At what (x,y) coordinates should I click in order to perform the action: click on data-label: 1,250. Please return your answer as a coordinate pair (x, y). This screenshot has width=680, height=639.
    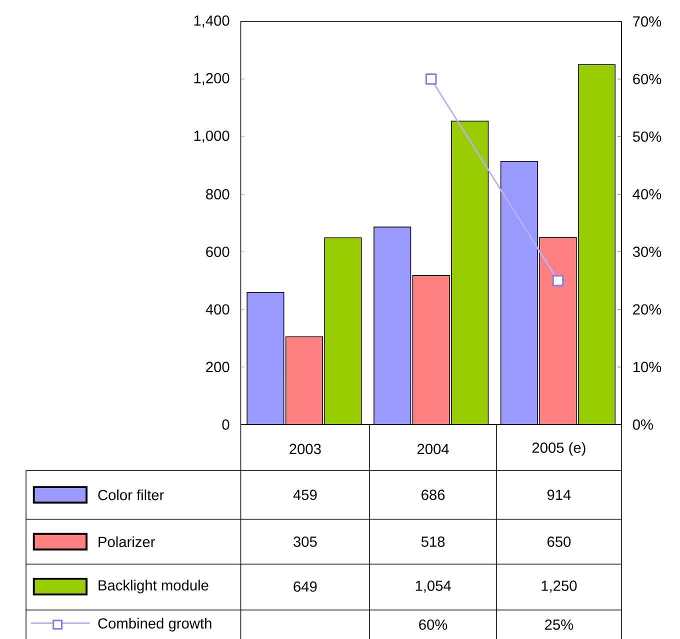
    Looking at the image, I should click on (559, 586).